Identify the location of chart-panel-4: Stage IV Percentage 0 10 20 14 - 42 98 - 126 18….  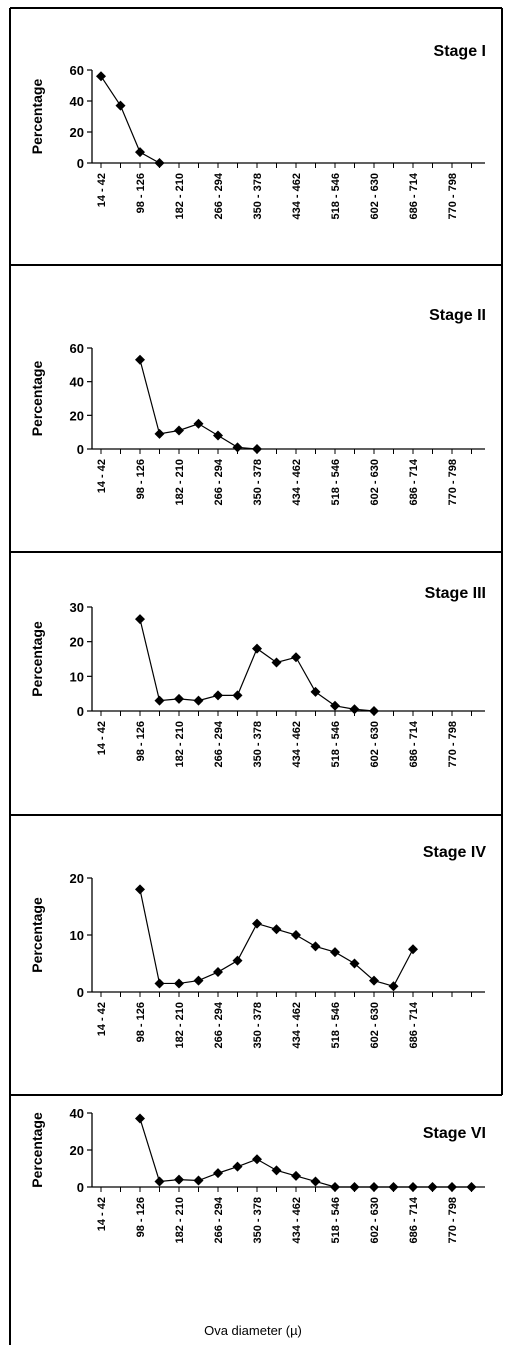
(257, 946).